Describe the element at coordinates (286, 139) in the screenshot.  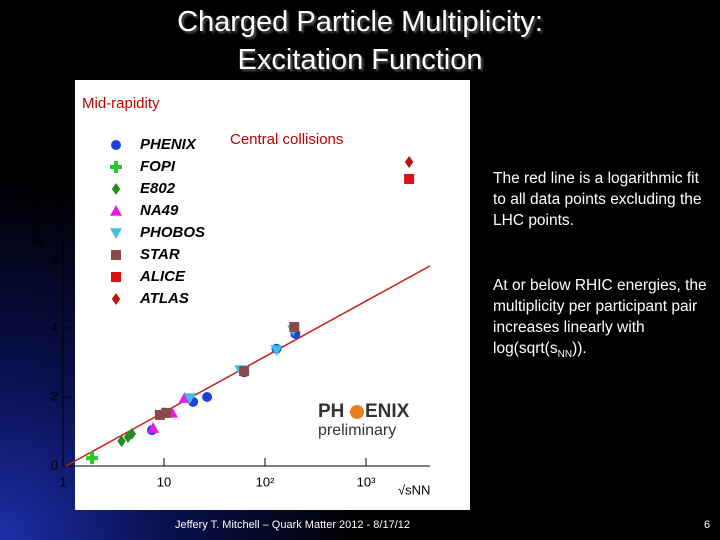
I see `annotation: Central collisions` at that location.